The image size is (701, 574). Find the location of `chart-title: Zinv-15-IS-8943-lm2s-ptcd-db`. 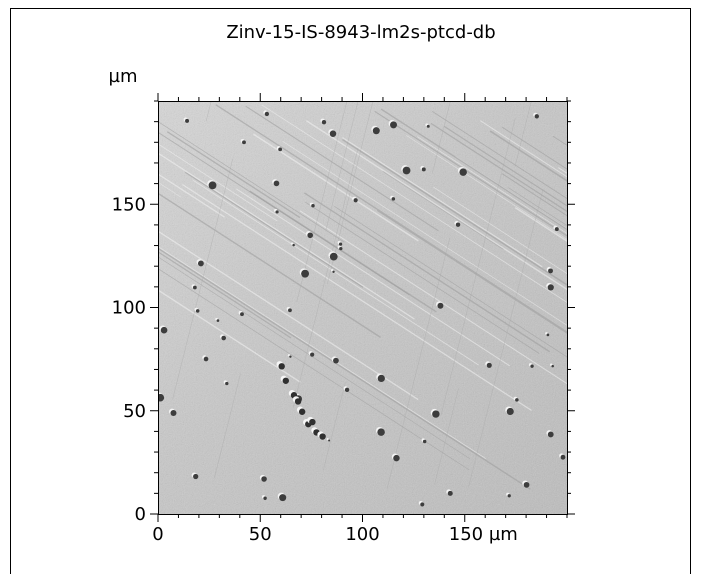

chart-title: Zinv-15-IS-8943-lm2s-ptcd-db is located at coordinates (360, 32).